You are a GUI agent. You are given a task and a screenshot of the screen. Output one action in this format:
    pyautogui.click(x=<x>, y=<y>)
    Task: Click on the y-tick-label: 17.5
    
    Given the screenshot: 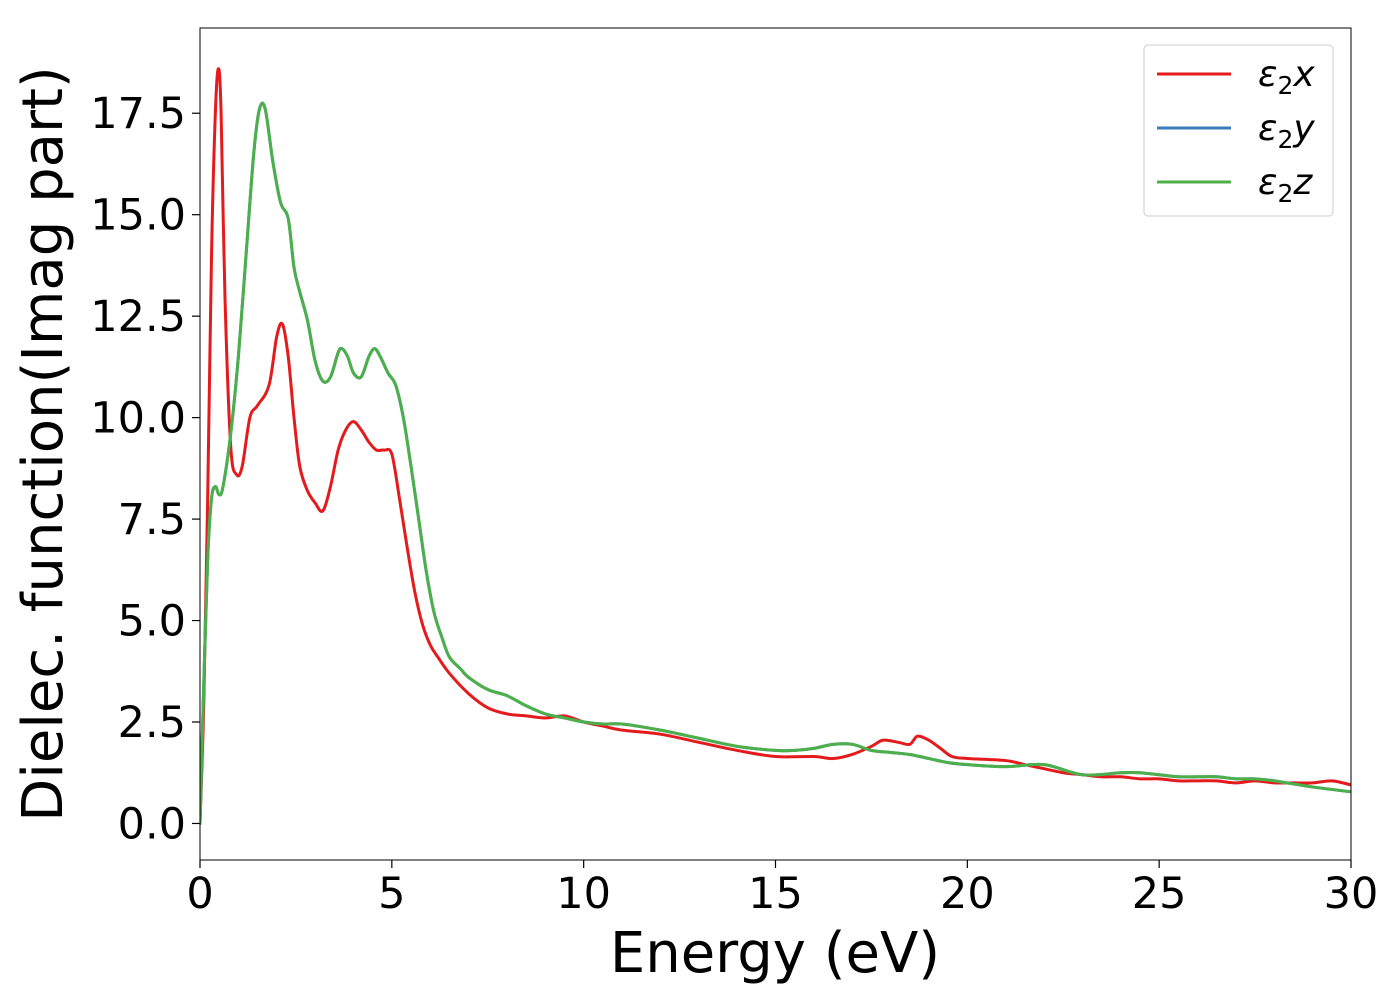 What is the action you would take?
    pyautogui.click(x=138, y=114)
    